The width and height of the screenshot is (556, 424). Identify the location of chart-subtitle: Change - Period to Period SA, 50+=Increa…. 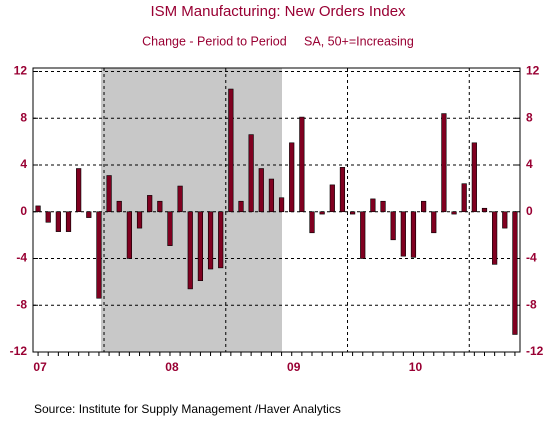
(278, 41).